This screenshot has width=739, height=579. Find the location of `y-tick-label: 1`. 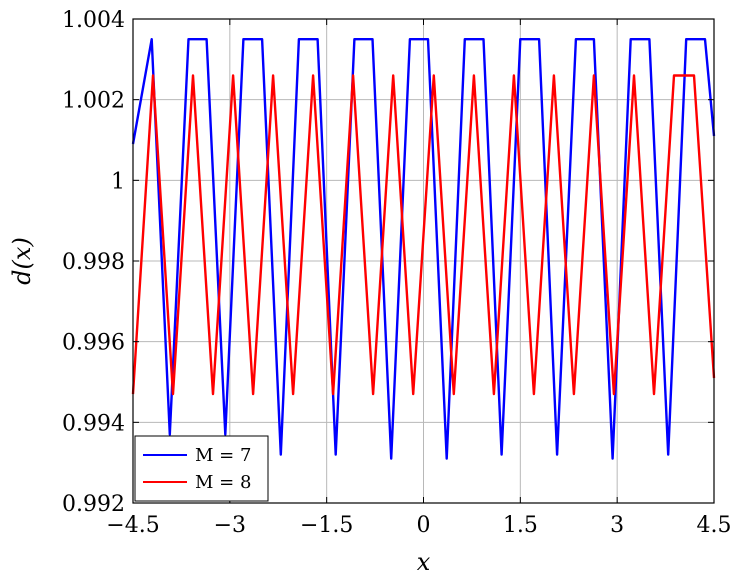

y-tick-label: 1 is located at coordinates (118, 181).